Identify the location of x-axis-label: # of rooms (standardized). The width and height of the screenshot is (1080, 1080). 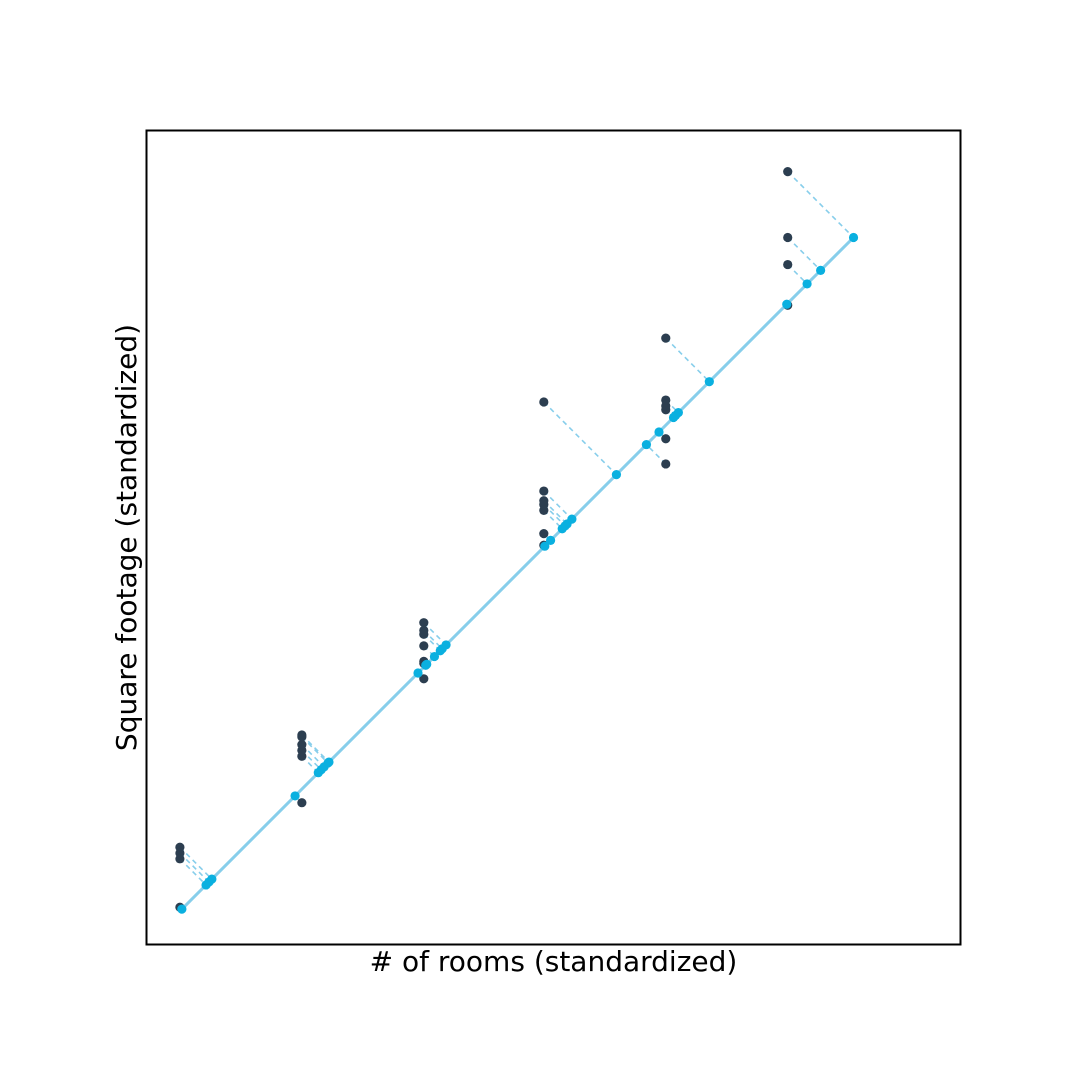
(554, 961).